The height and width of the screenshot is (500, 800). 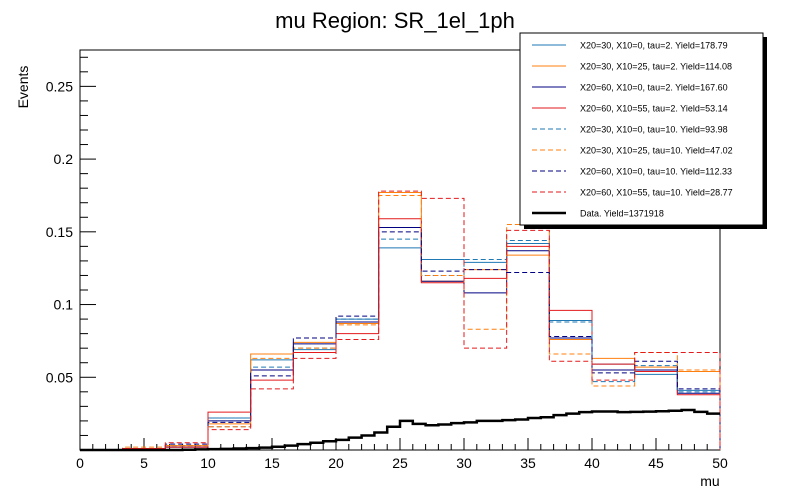 What do you see at coordinates (464, 463) in the screenshot?
I see `x-tick-label: 30` at bounding box center [464, 463].